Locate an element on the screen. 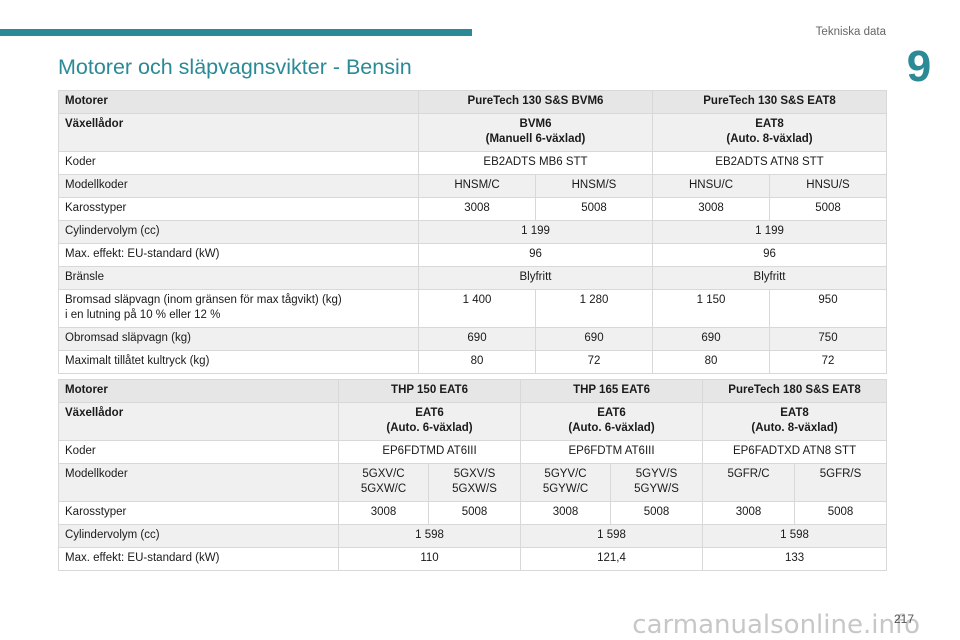 The width and height of the screenshot is (960, 640). table-cell: EP6FADTXD ATN8 STT is located at coordinates (795, 452).